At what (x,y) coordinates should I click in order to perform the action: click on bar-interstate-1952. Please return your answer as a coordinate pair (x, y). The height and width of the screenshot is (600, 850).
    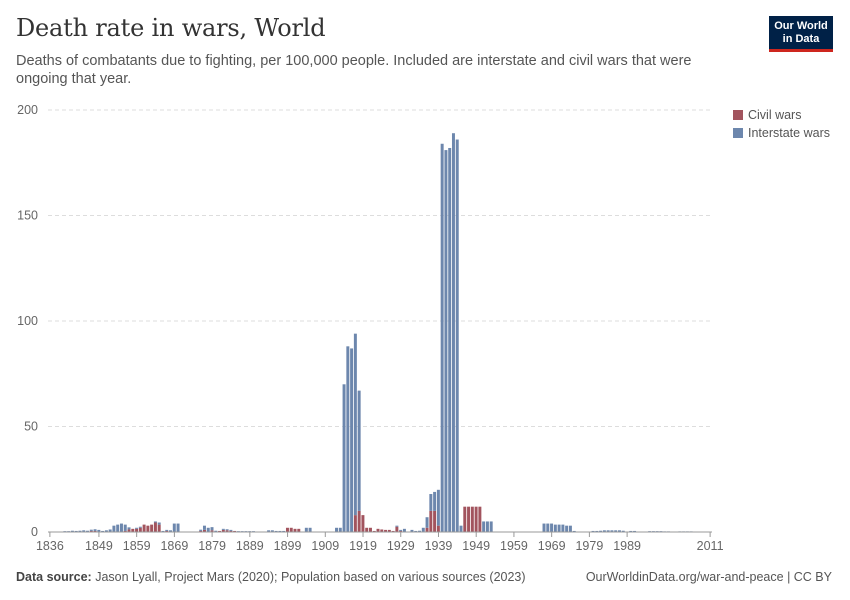
    Looking at the image, I should click on (487, 526).